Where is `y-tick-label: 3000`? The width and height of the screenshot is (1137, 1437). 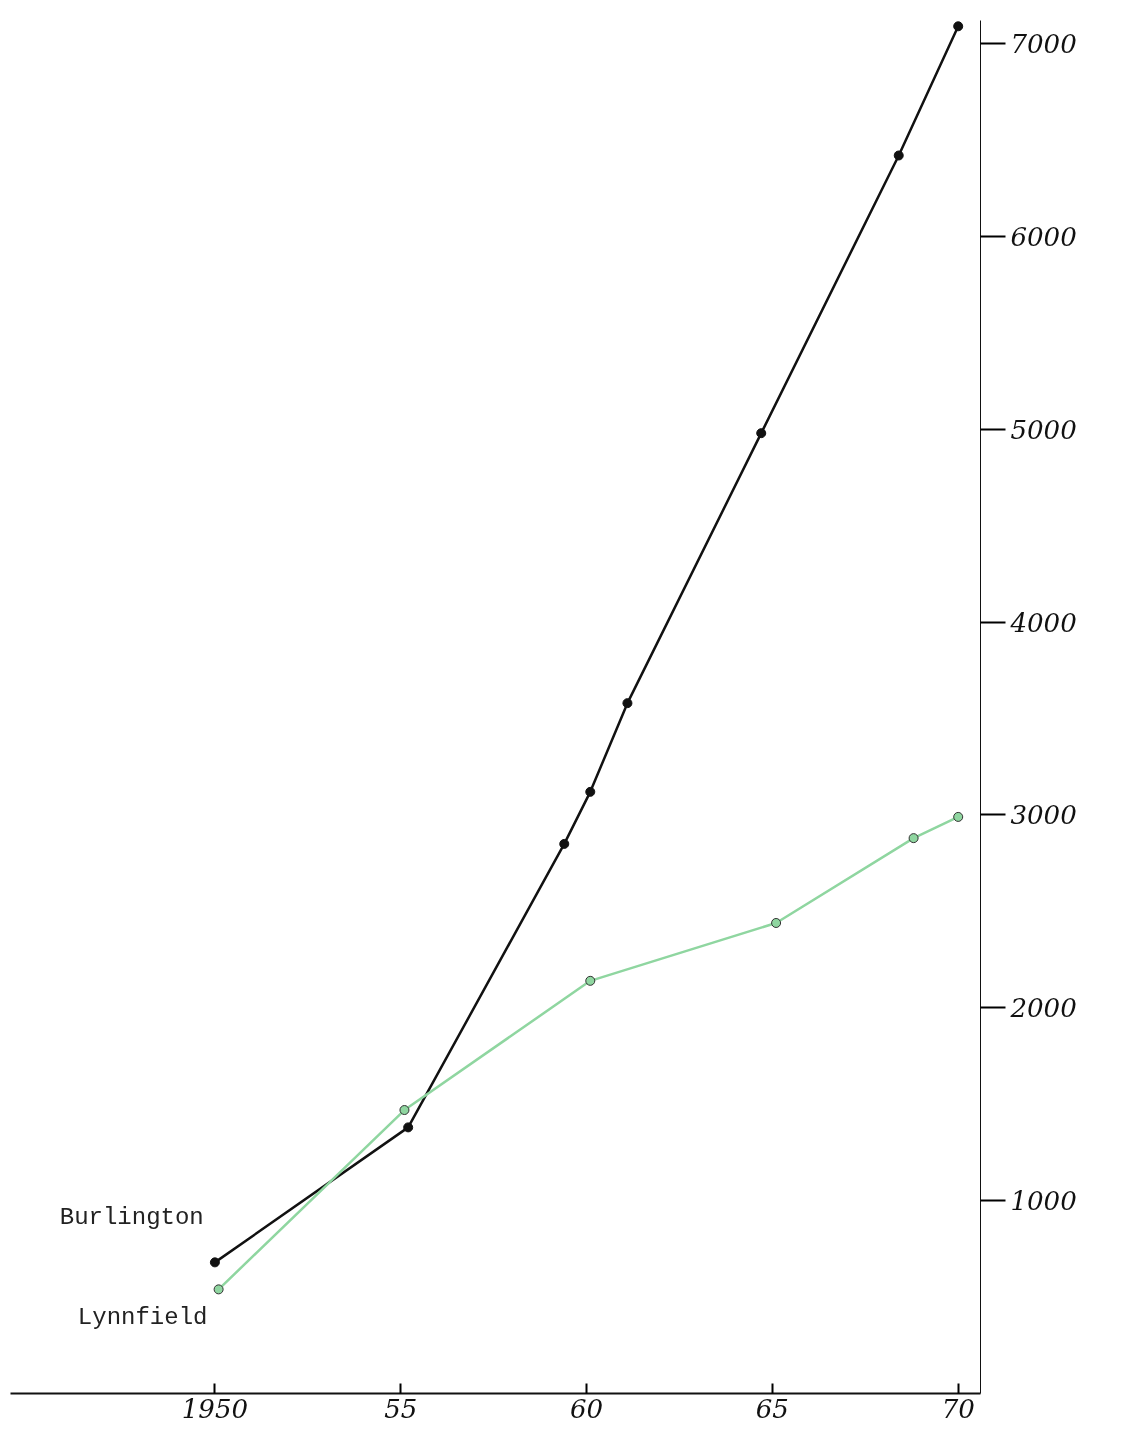 y-tick-label: 3000 is located at coordinates (1043, 815).